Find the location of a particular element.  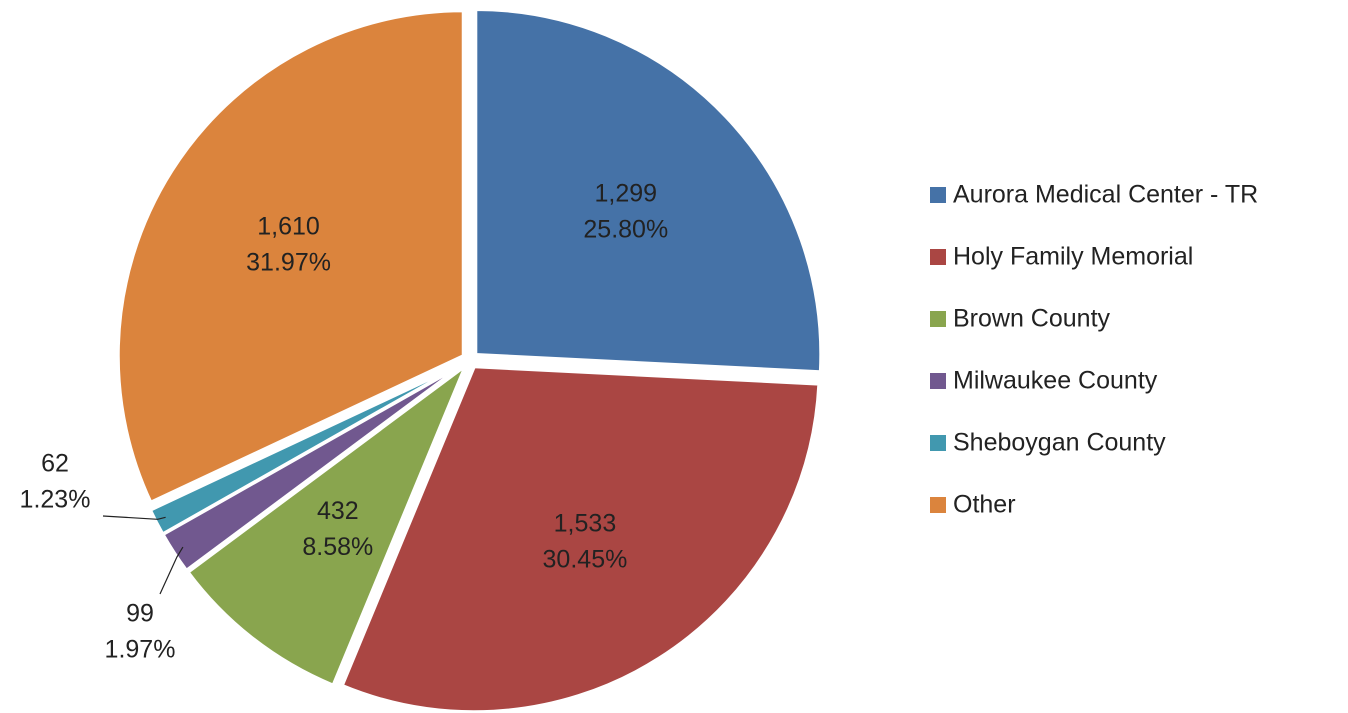

data-label: 62 is located at coordinates (55, 464).